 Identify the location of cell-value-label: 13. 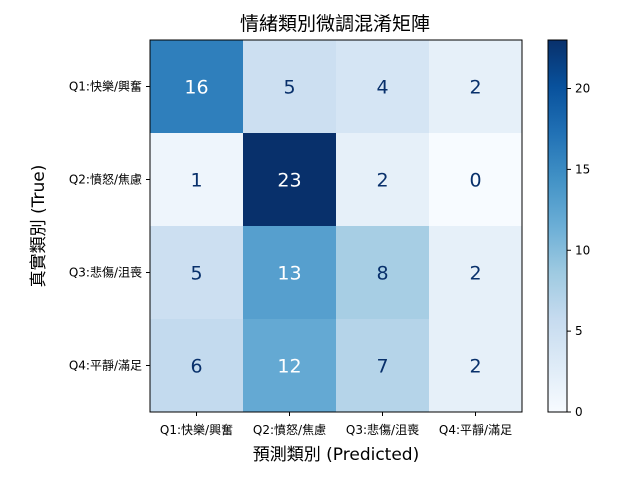
(289, 274).